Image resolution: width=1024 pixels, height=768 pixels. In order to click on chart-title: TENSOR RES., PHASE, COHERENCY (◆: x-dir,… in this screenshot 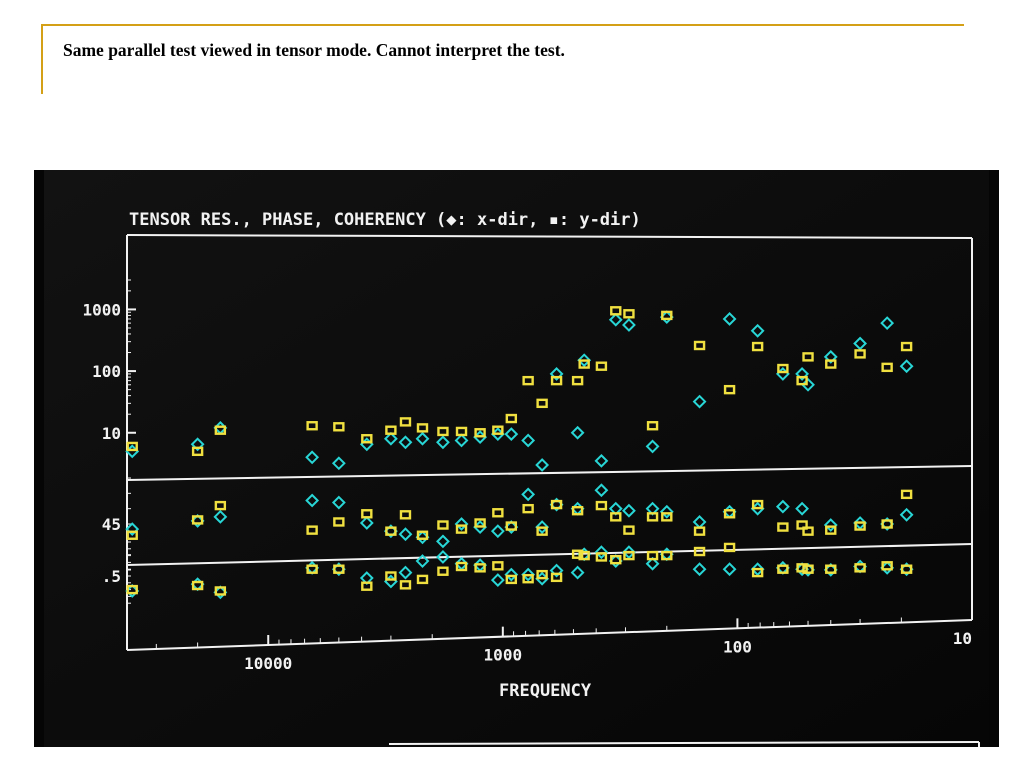, I will do `click(385, 220)`.